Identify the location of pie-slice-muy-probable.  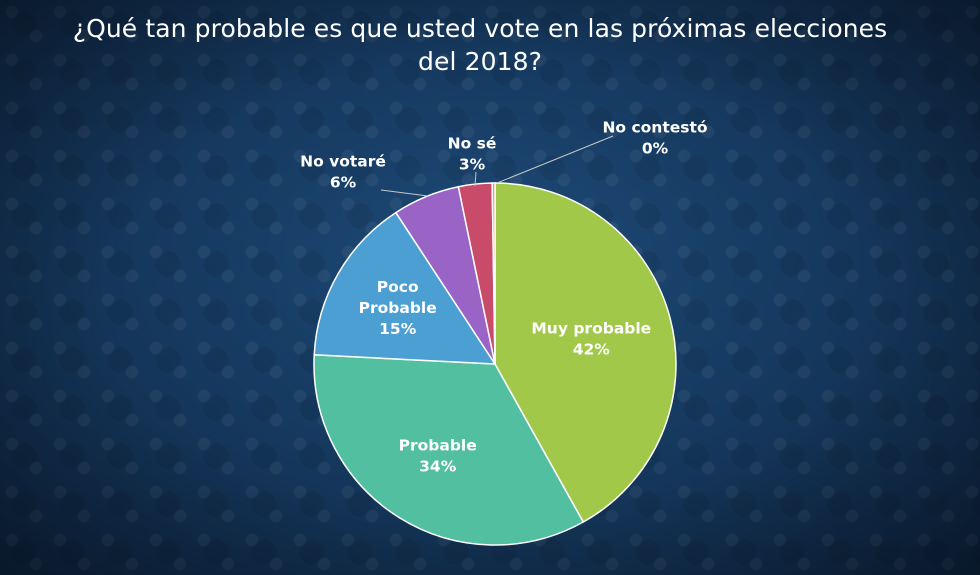
(585, 353).